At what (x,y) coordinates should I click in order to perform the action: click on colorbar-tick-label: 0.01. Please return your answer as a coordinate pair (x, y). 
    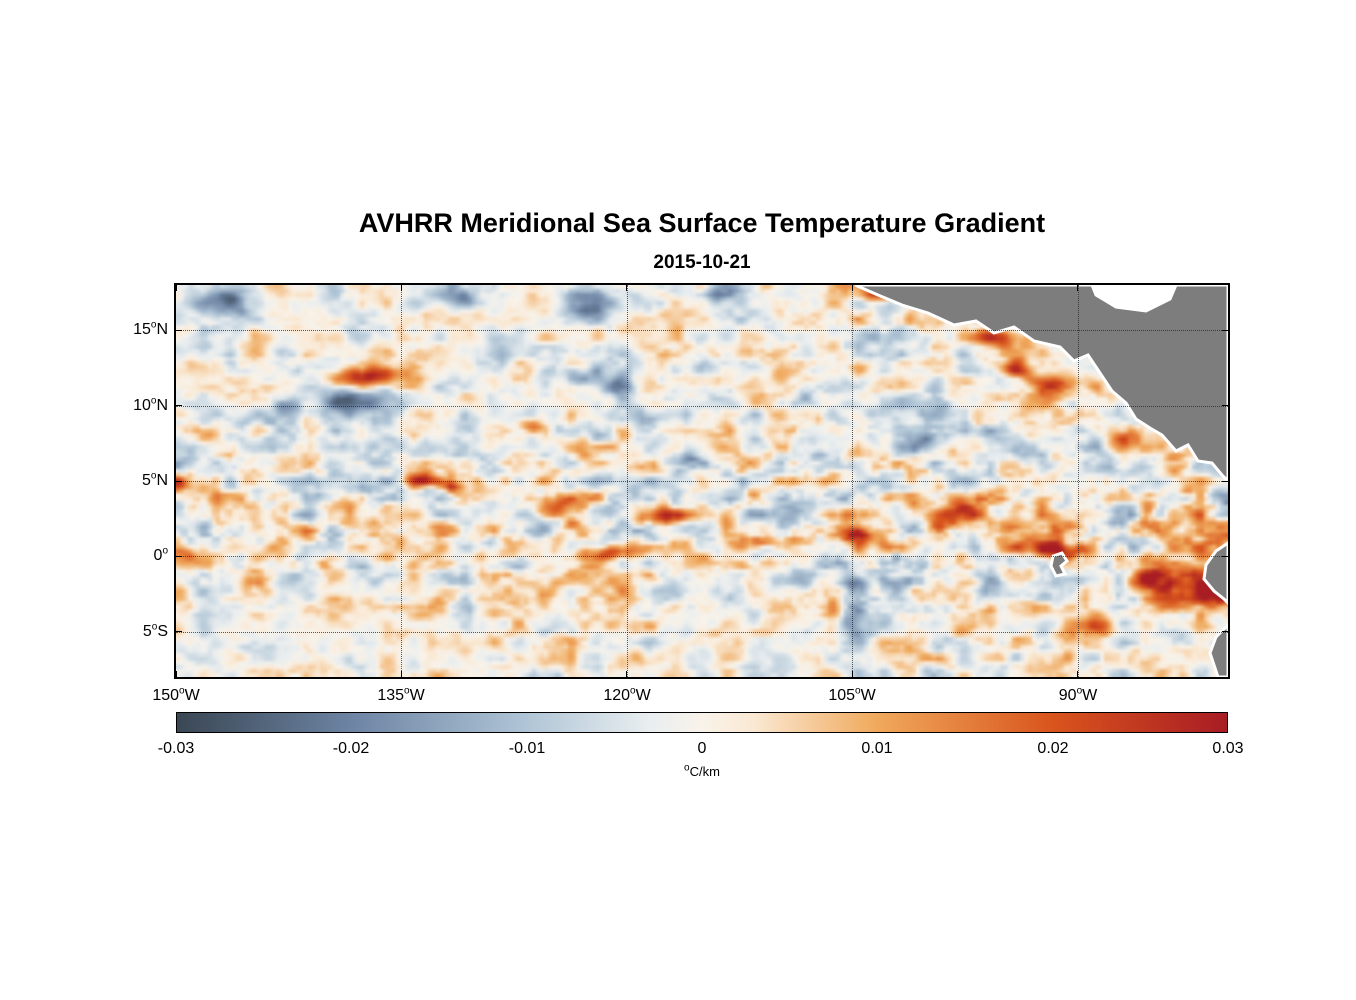
    Looking at the image, I should click on (877, 748).